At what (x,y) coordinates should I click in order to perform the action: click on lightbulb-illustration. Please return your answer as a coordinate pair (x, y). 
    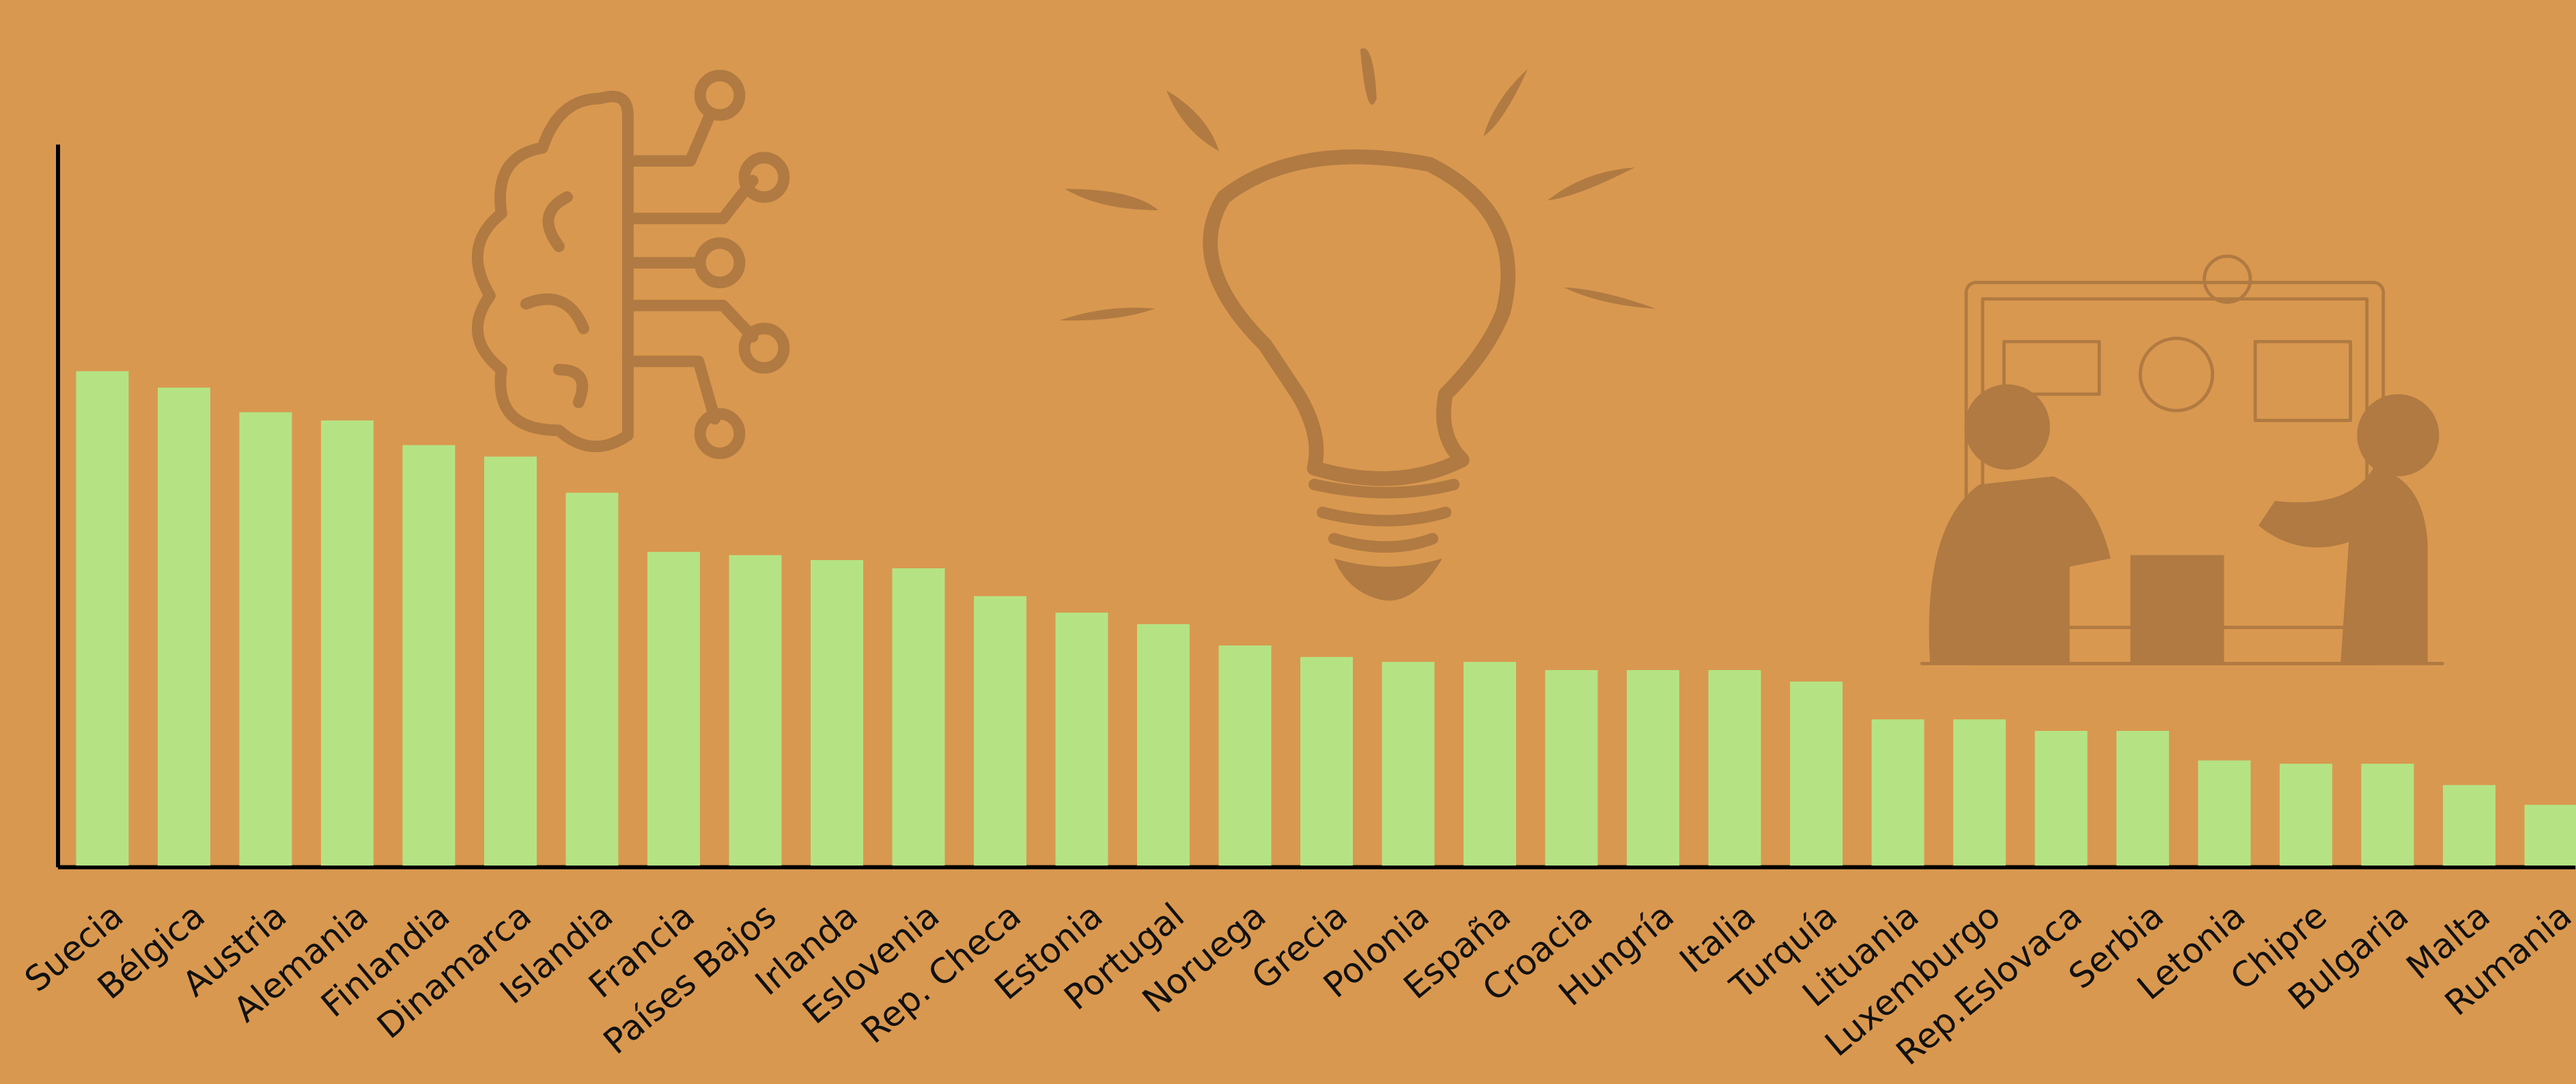
    Looking at the image, I should click on (1357, 324).